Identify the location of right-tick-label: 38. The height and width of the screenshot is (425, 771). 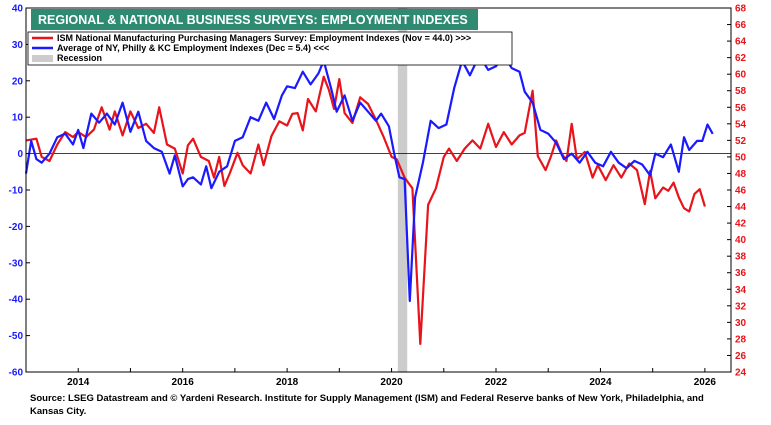
(741, 257).